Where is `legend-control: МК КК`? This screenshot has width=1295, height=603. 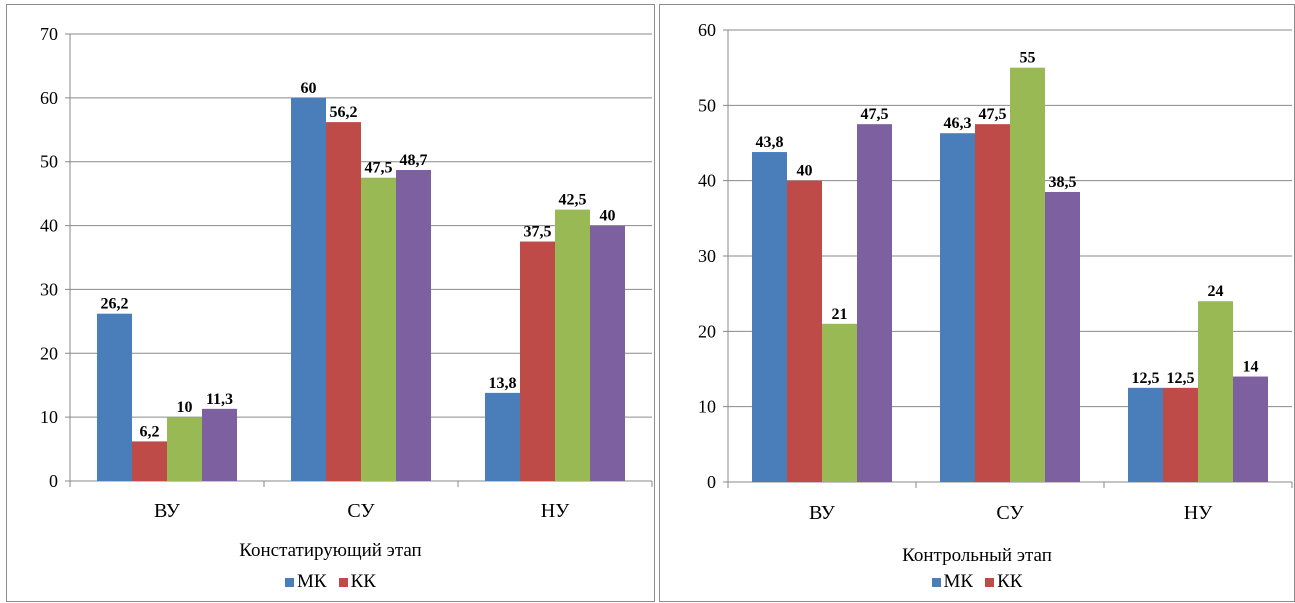 legend-control: МК КК is located at coordinates (977, 582).